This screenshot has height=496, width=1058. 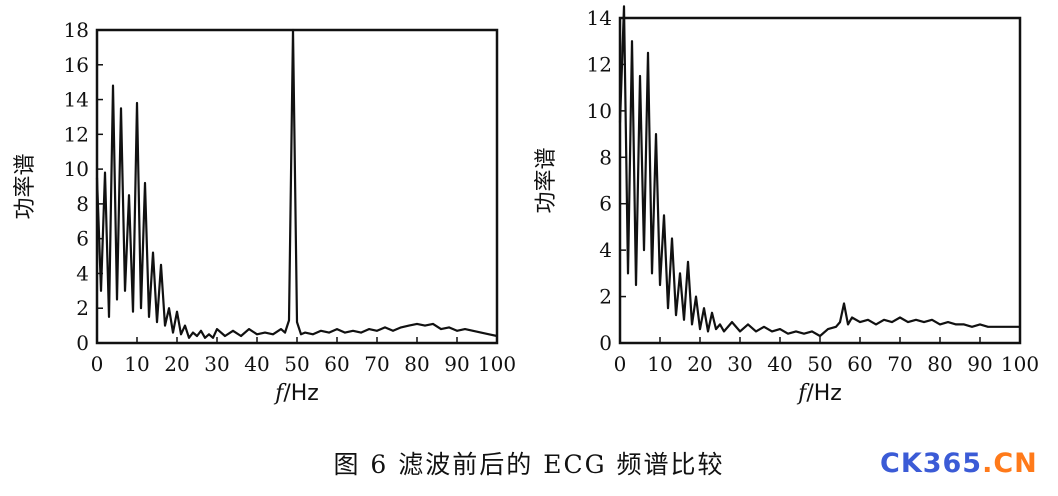 I want to click on left-y-tick-label: 12, so click(x=76, y=134).